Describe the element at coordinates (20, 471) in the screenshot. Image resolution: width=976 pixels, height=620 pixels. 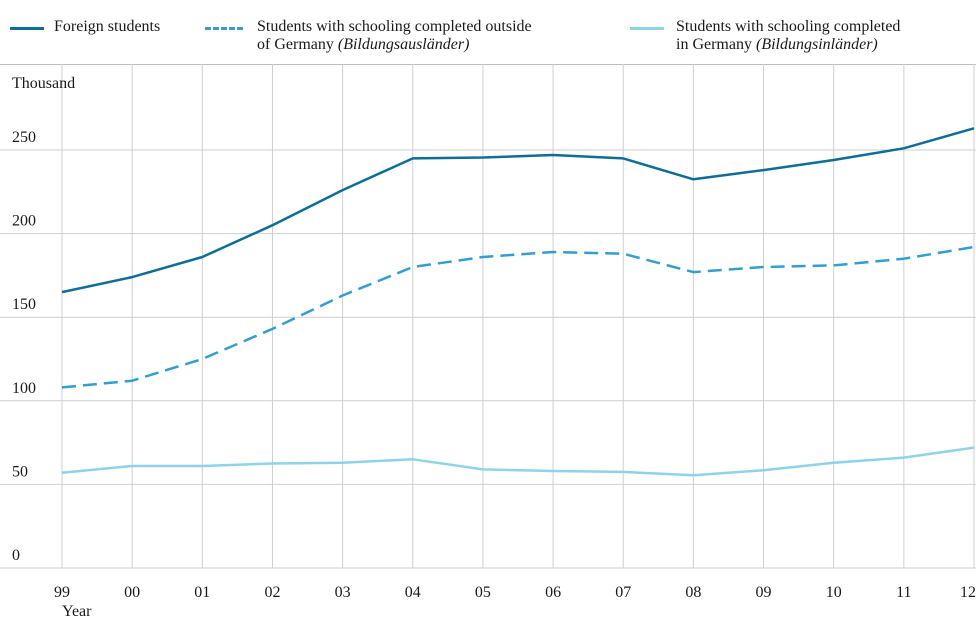
I see `y-tick-label: 50` at that location.